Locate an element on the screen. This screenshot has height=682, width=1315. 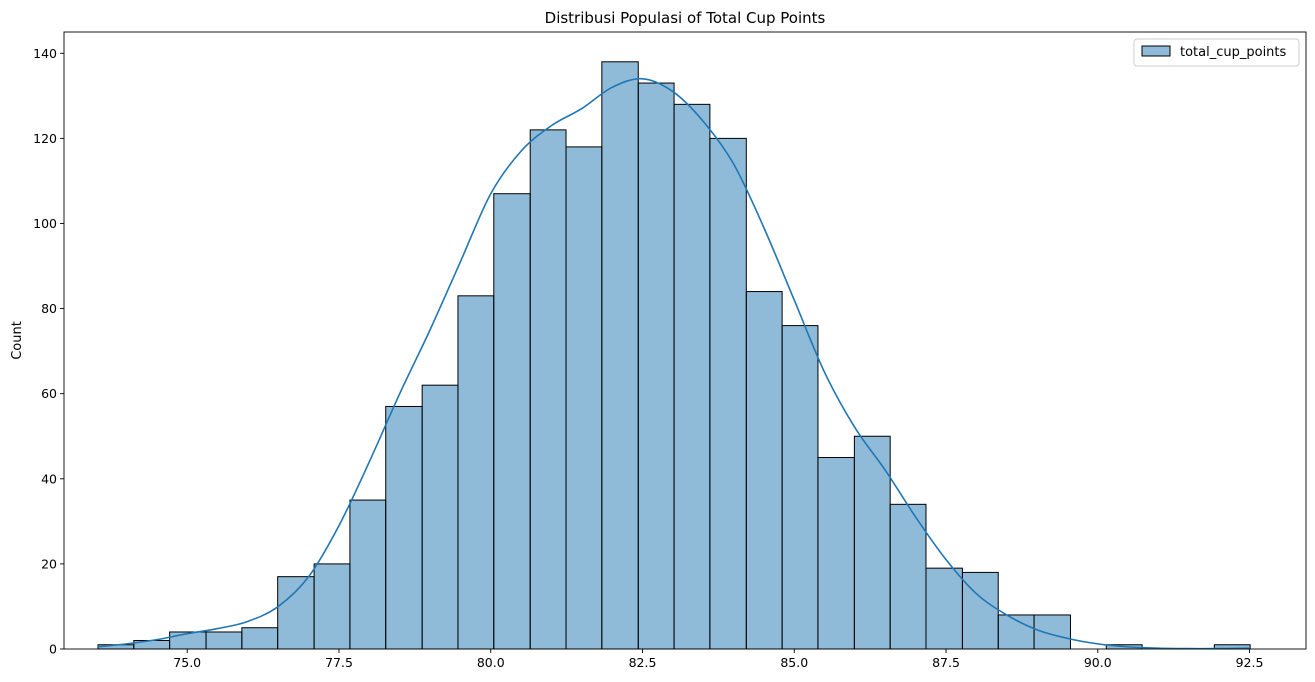
legend-label: total_cup_points is located at coordinates (1233, 52).